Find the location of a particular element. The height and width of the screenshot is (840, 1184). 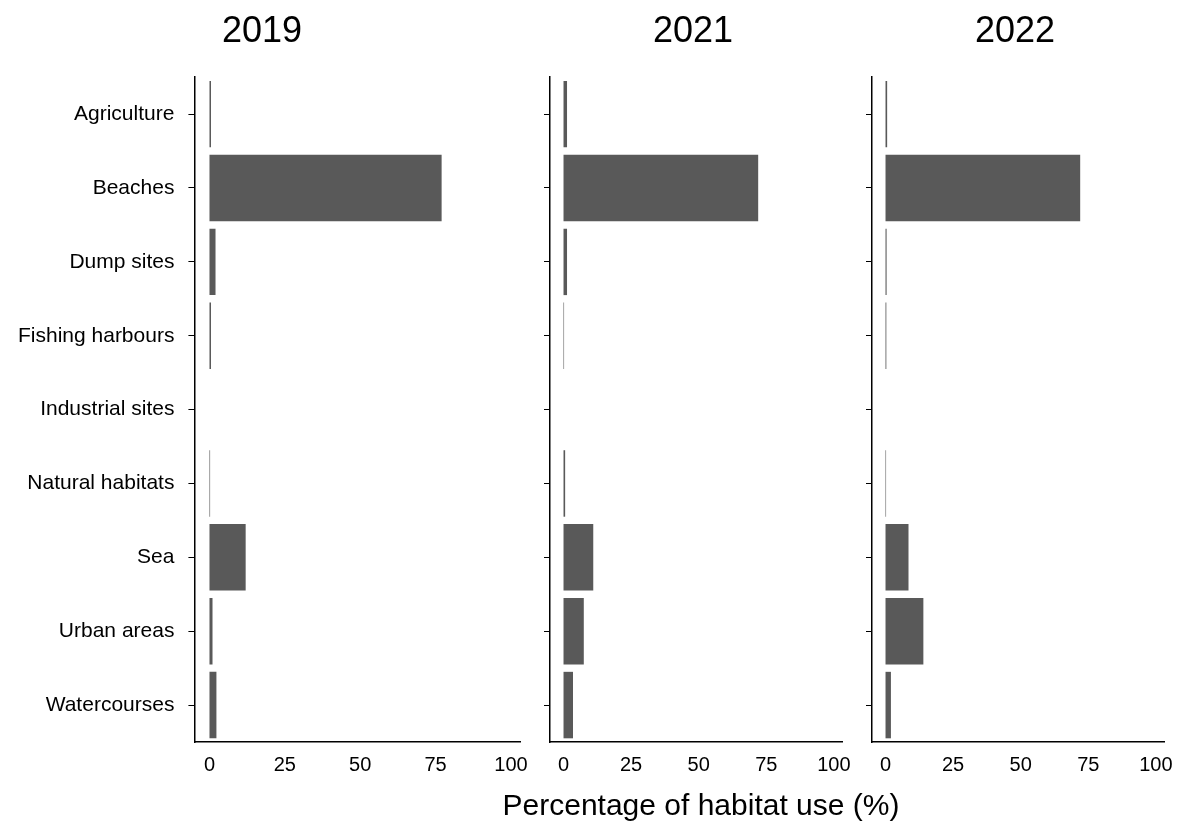

y-tick-label: Sea is located at coordinates (156, 556).